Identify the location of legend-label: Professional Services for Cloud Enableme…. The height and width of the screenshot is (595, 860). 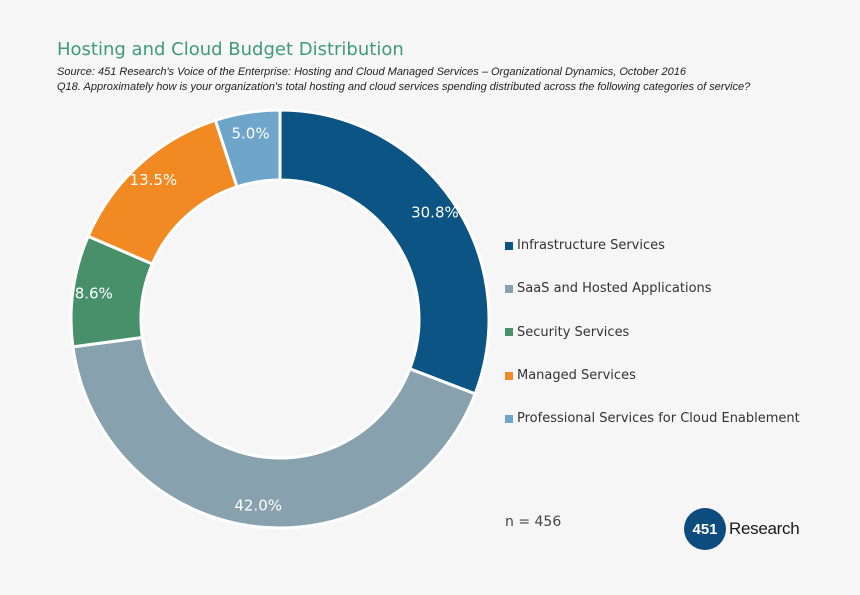
(658, 419).